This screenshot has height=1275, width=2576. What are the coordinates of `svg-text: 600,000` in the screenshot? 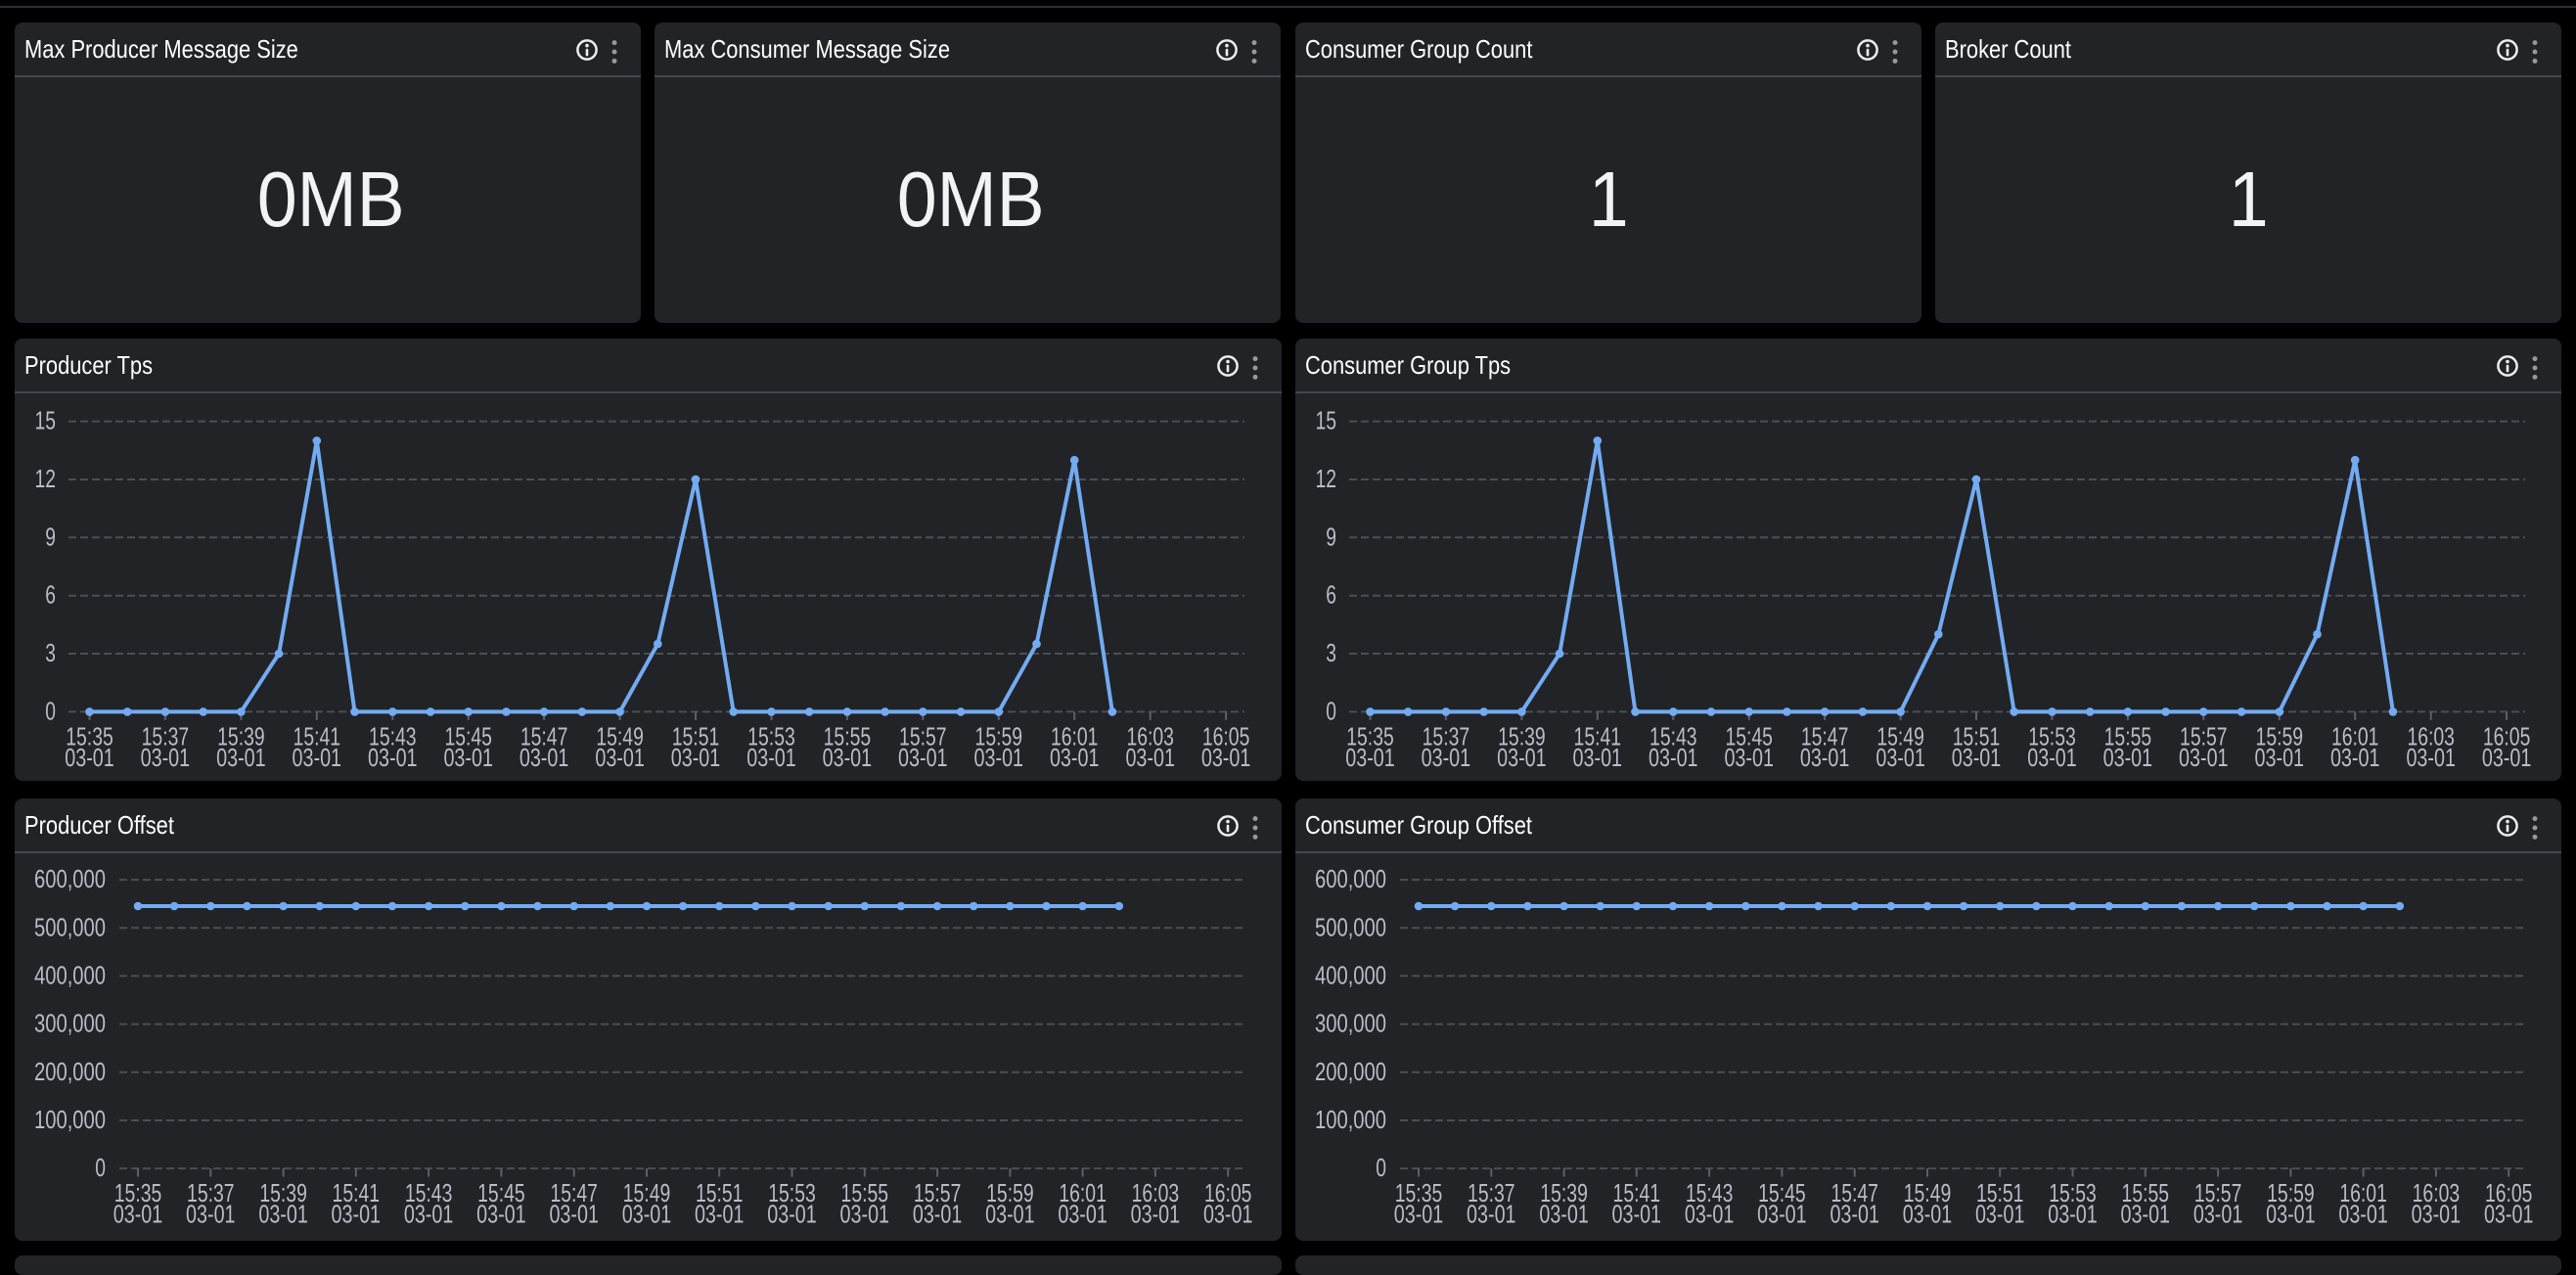 It's located at (1350, 880).